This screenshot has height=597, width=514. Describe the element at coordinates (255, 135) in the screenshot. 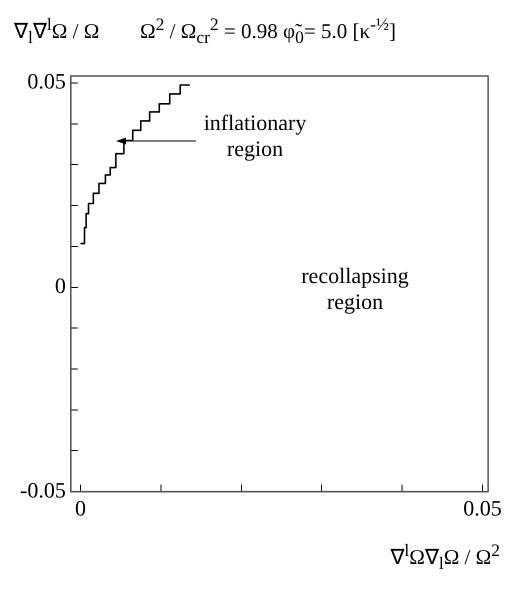

I see `annotation: inflationary region` at that location.